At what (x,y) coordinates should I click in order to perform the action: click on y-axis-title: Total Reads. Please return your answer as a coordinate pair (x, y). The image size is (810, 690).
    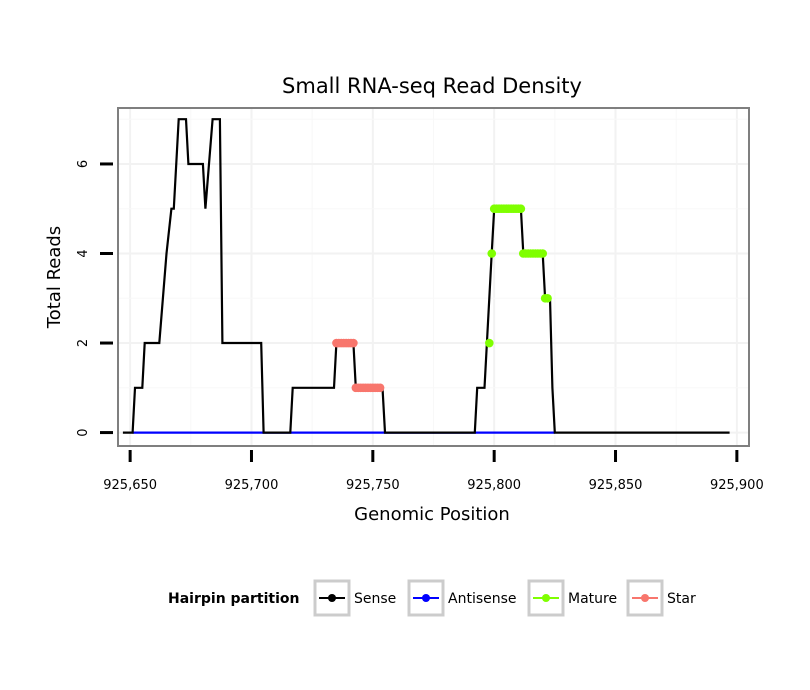
    Looking at the image, I should click on (54, 277).